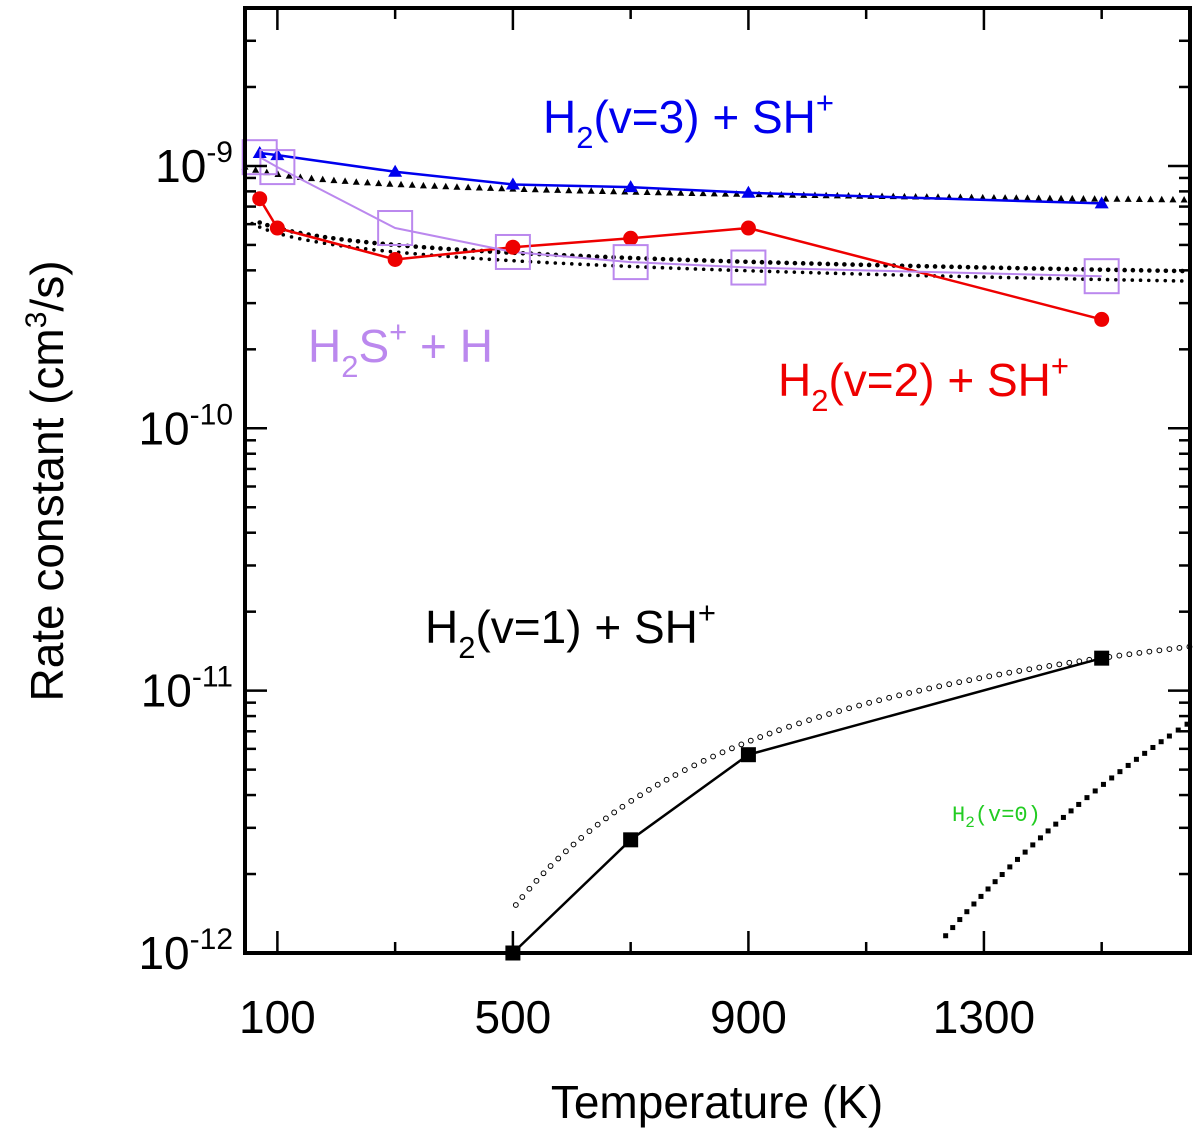  What do you see at coordinates (996, 817) in the screenshot?
I see `label-h2-v0: H2(v=0)` at bounding box center [996, 817].